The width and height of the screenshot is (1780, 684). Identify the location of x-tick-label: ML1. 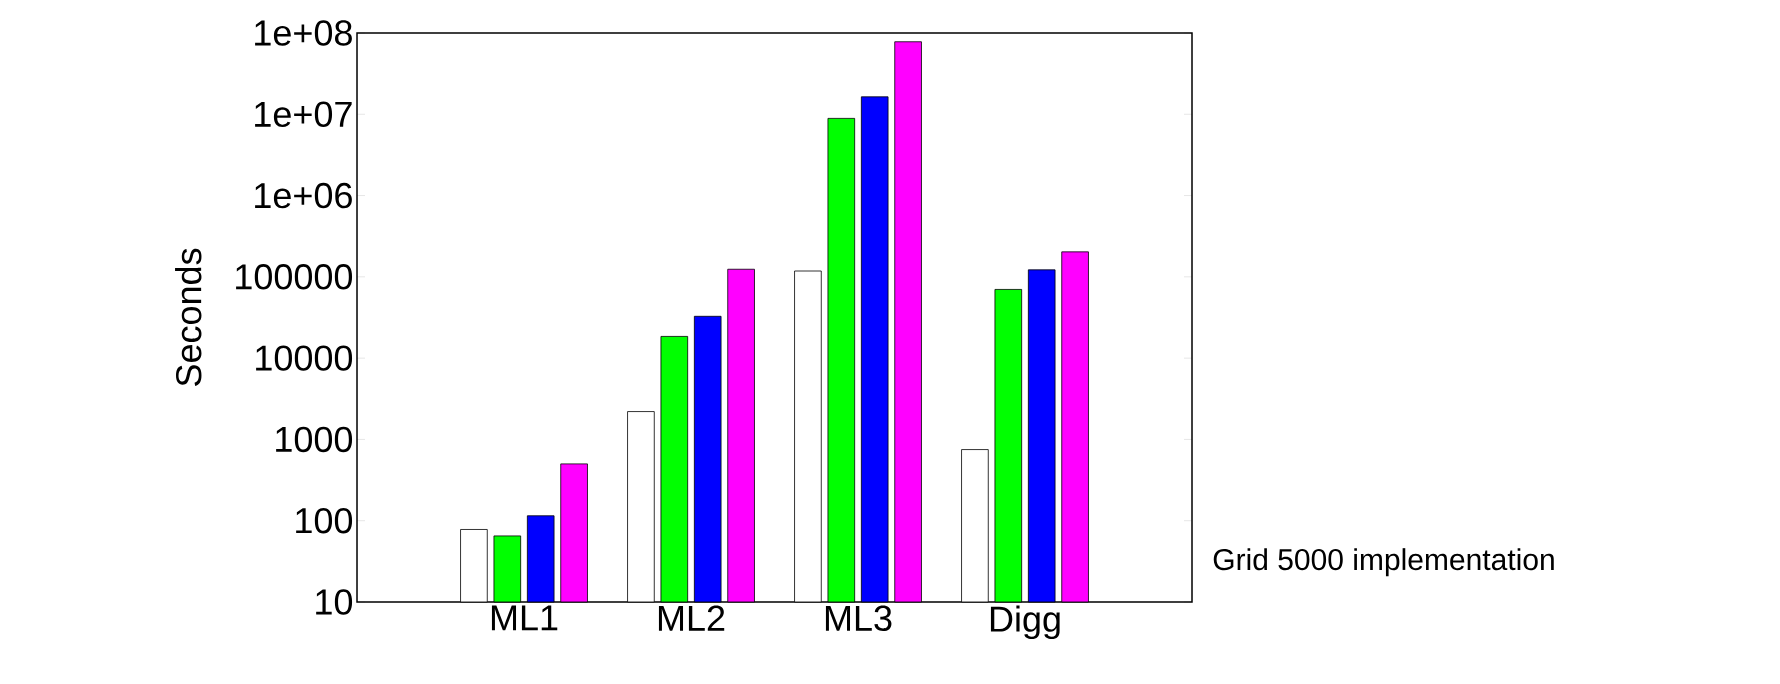
(524, 618).